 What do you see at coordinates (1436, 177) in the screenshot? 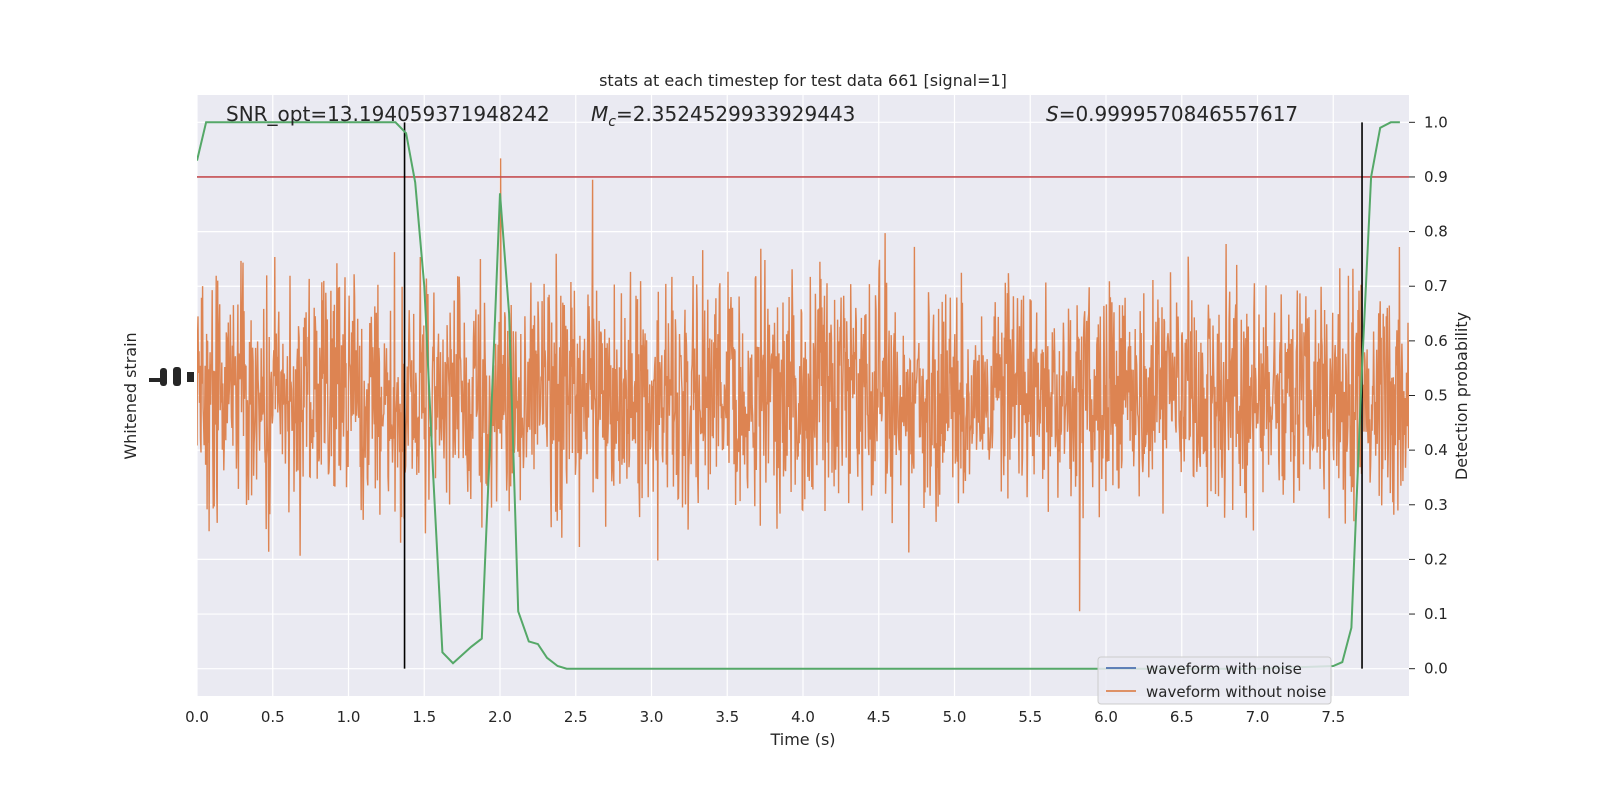
I see `y-tick-label: 0.9` at bounding box center [1436, 177].